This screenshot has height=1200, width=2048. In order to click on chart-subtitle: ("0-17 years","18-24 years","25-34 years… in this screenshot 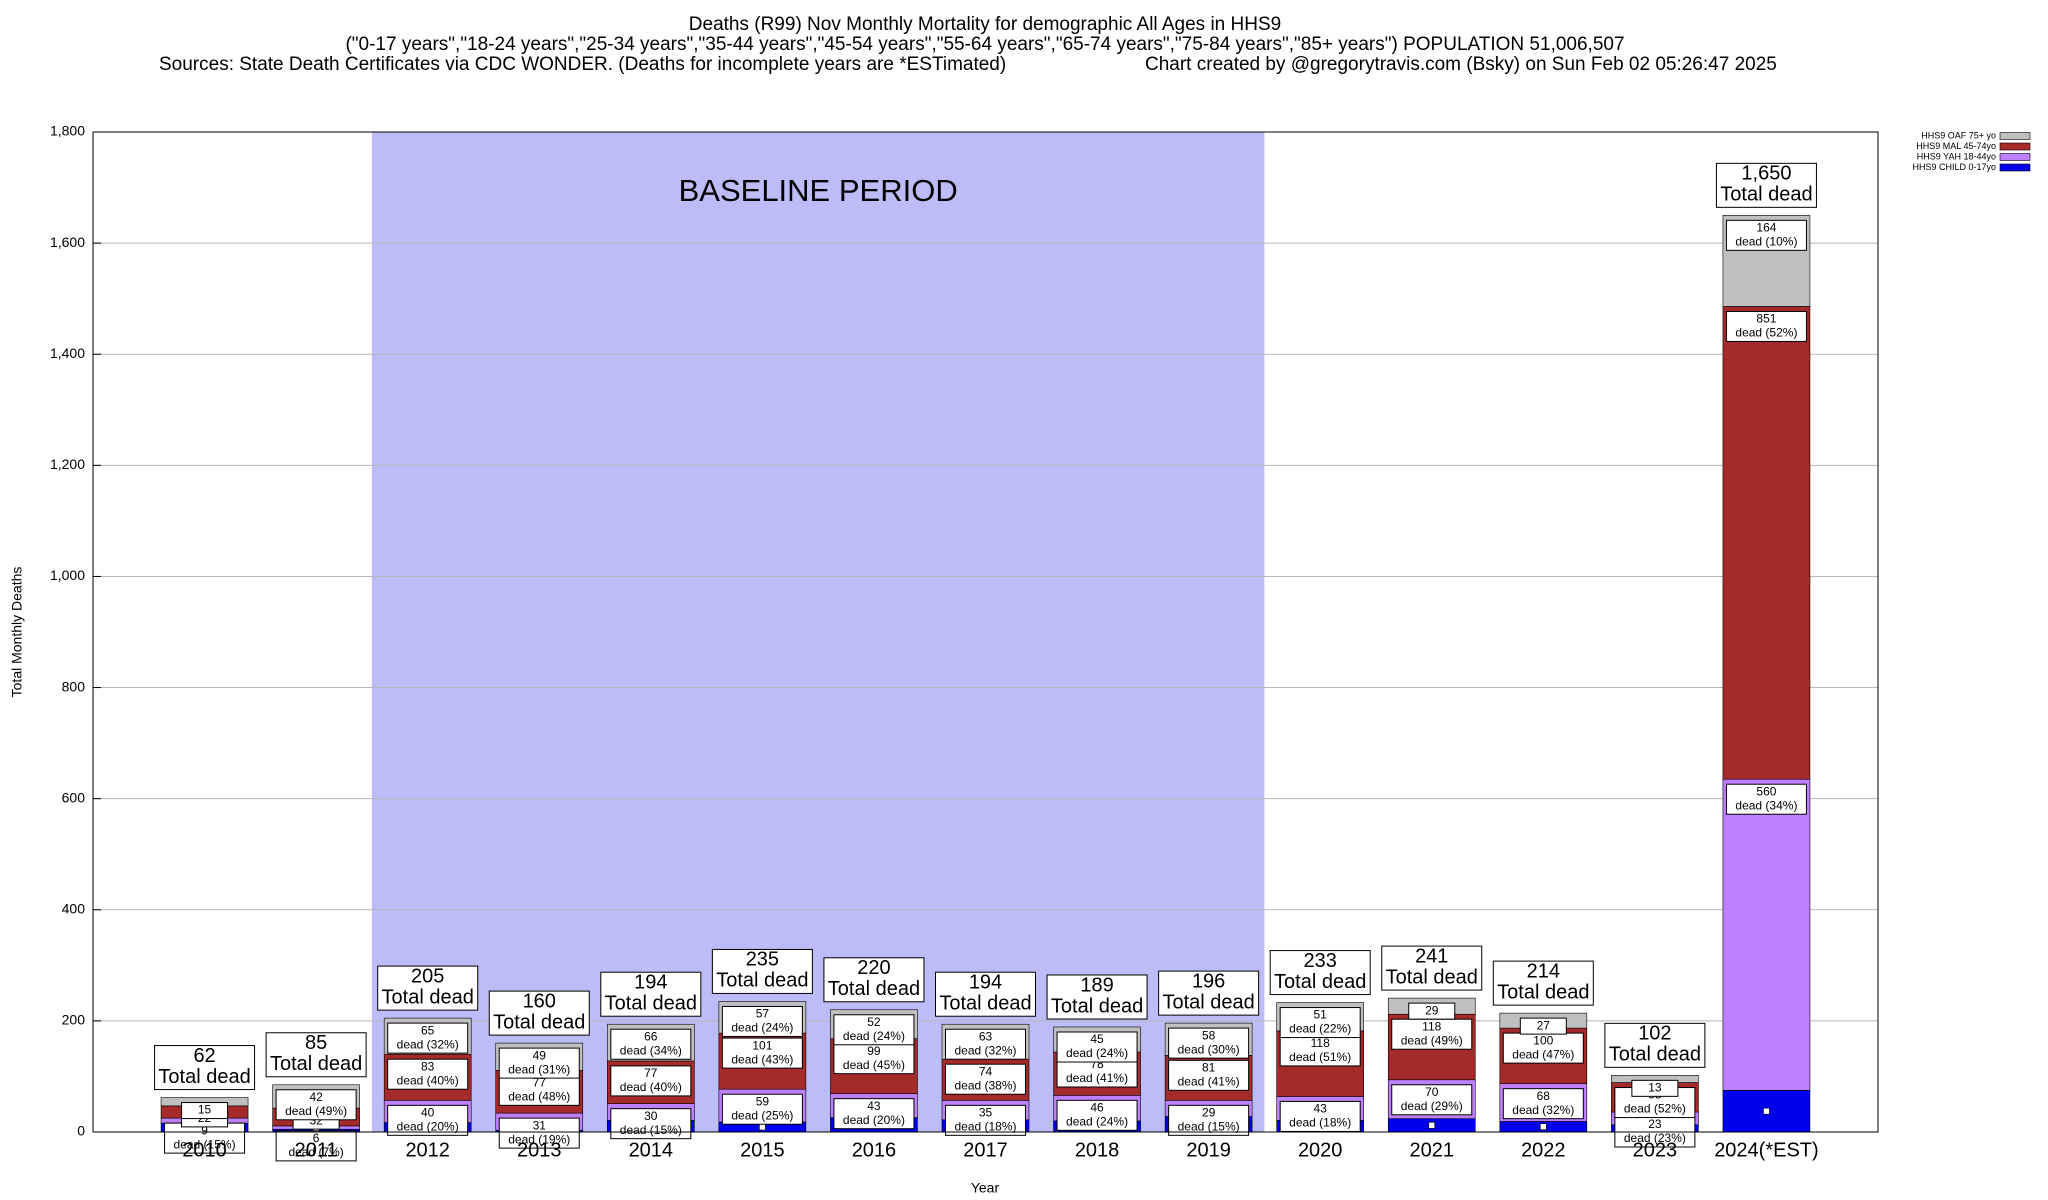, I will do `click(984, 44)`.